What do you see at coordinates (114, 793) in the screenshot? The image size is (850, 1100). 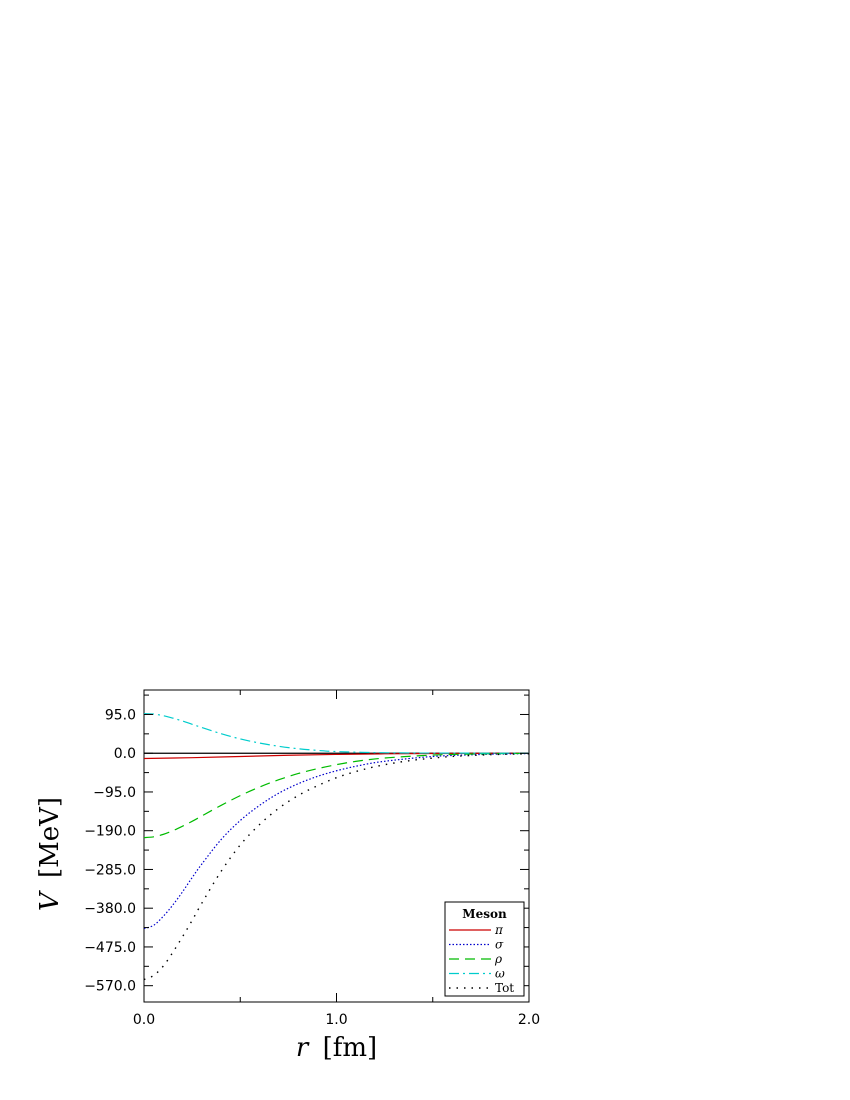 I see `y-tick-label: −95.0` at bounding box center [114, 793].